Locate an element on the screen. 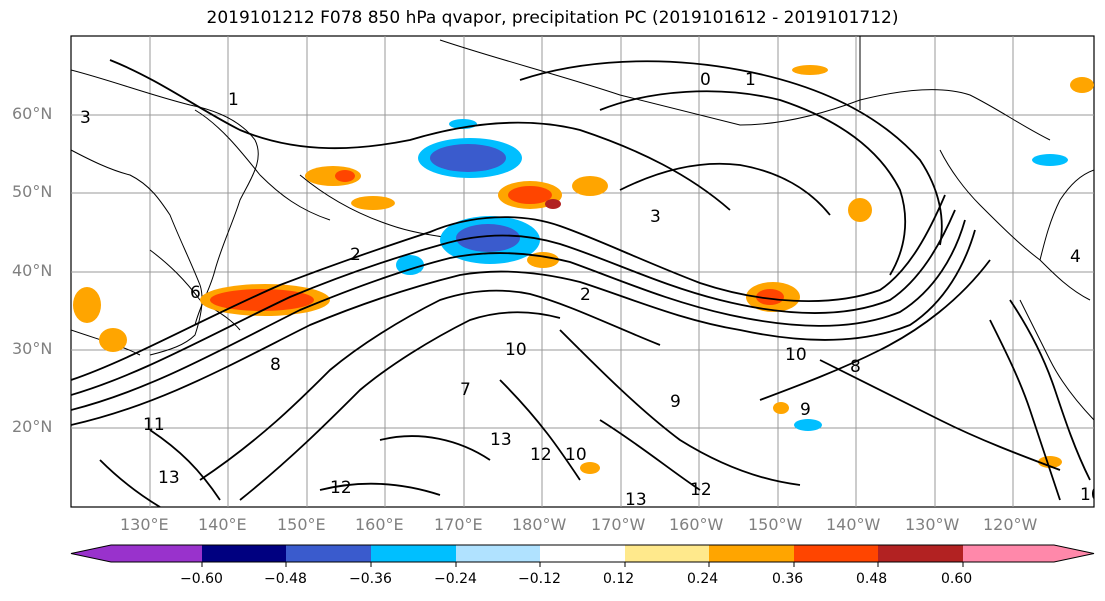 The image size is (1105, 601). colorbar-tick-label: 0.60 is located at coordinates (957, 579).